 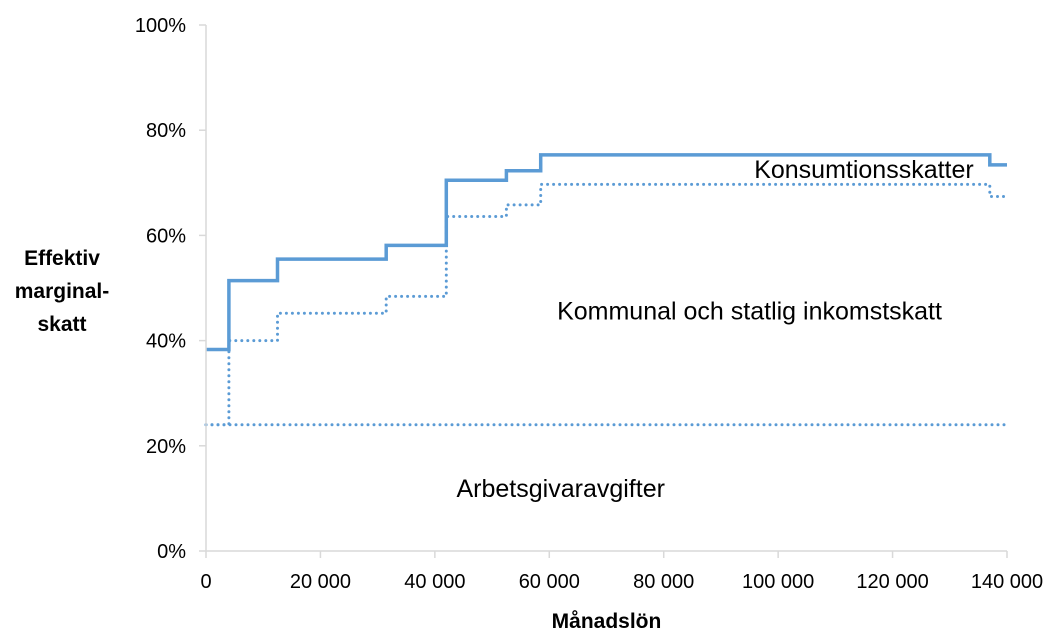 I want to click on region-label: Kommunal och statlig inkomstskatt, so click(x=749, y=312).